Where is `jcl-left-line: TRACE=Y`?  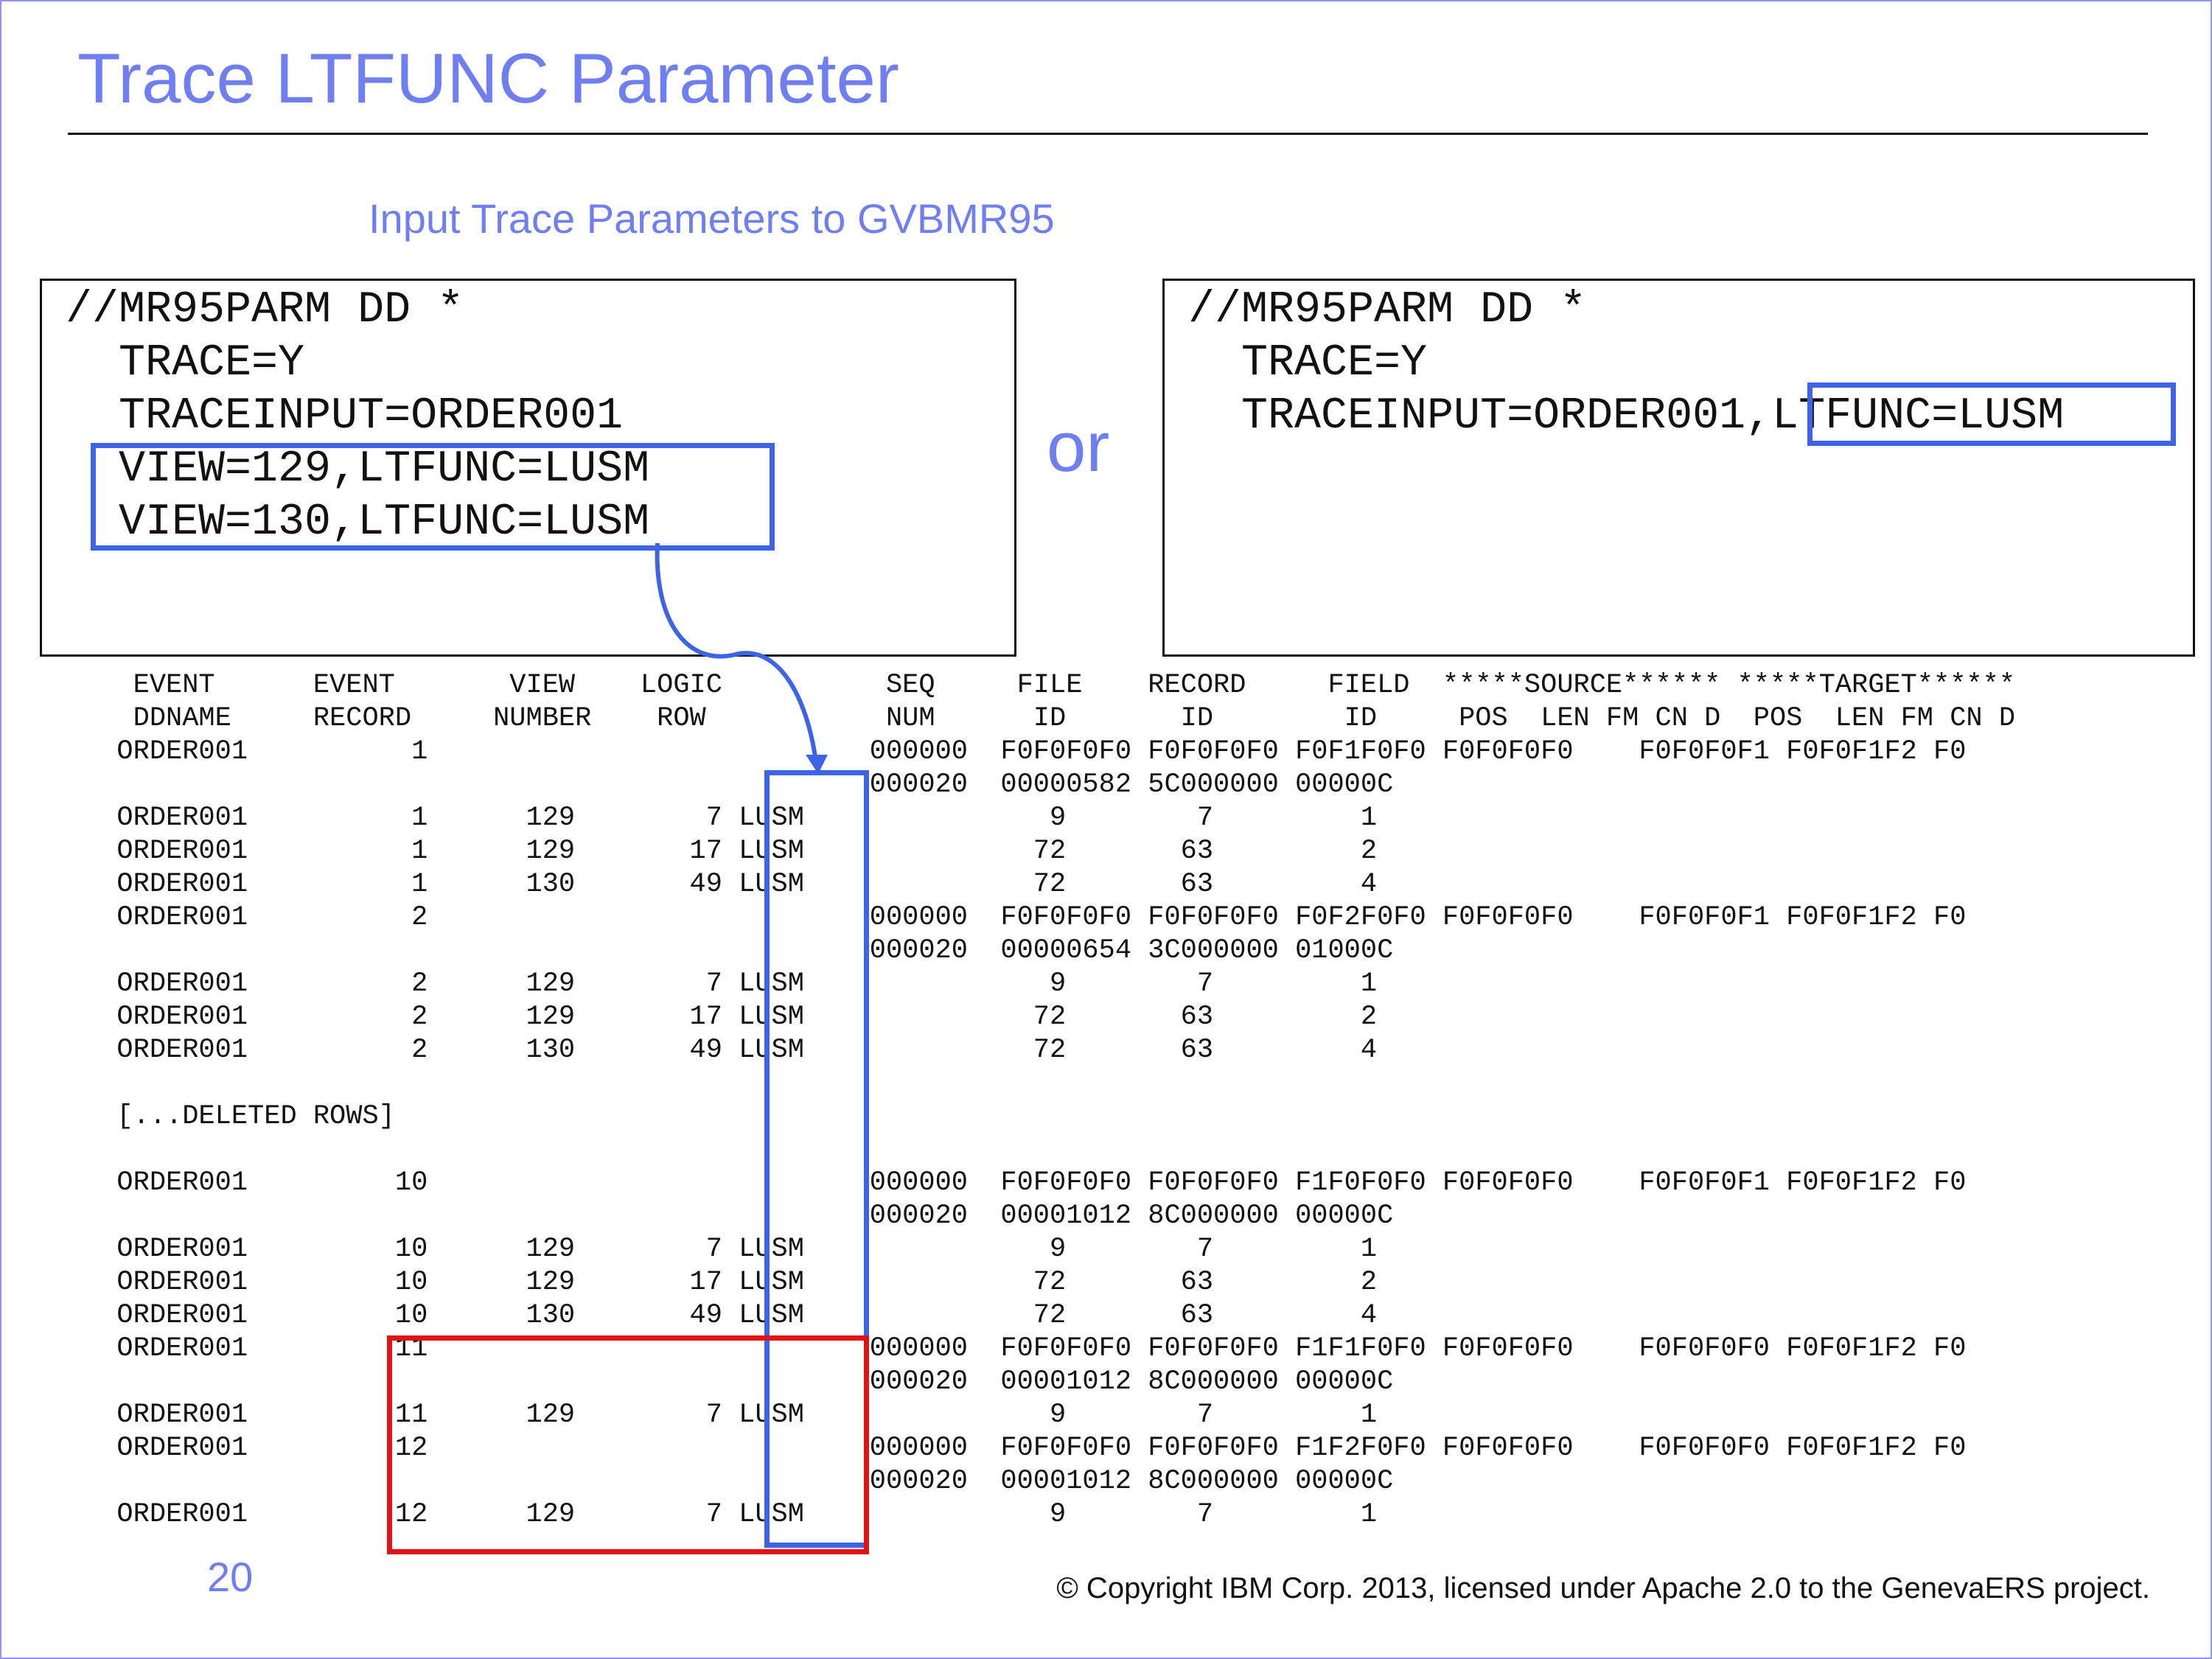 jcl-left-line: TRACE=Y is located at coordinates (185, 363).